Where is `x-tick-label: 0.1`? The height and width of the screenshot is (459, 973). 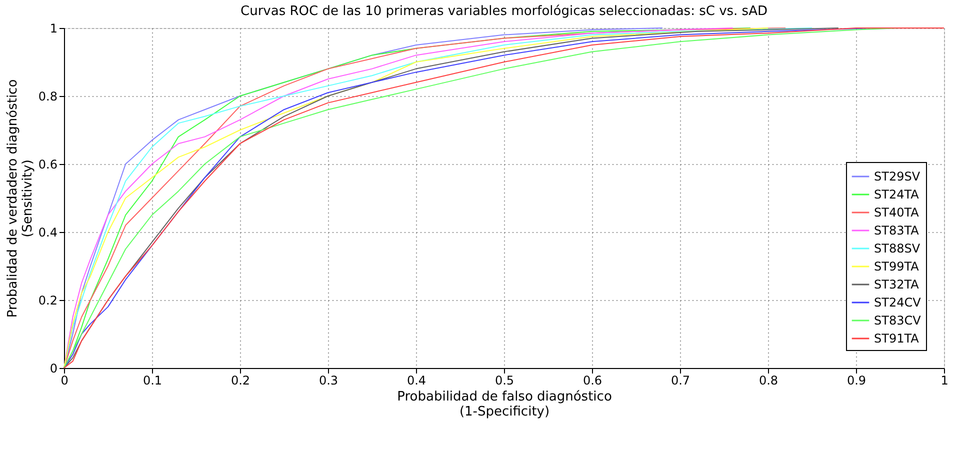 x-tick-label: 0.1 is located at coordinates (152, 381).